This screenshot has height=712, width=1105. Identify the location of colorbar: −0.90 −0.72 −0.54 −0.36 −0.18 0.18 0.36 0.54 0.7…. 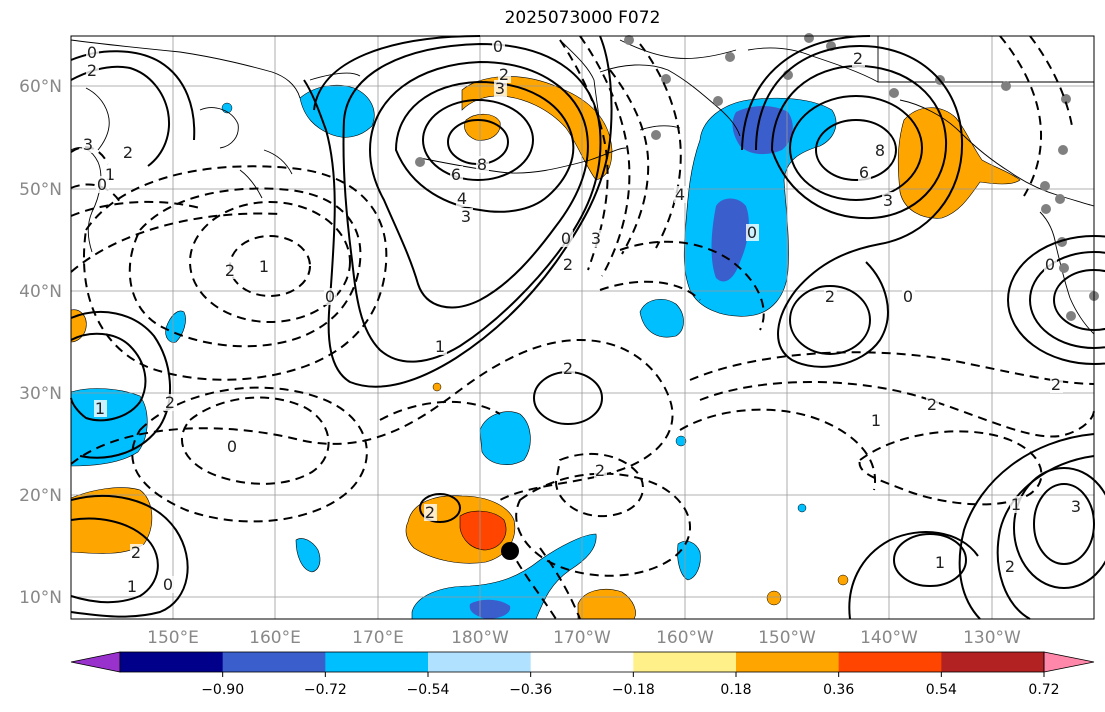
(582, 674).